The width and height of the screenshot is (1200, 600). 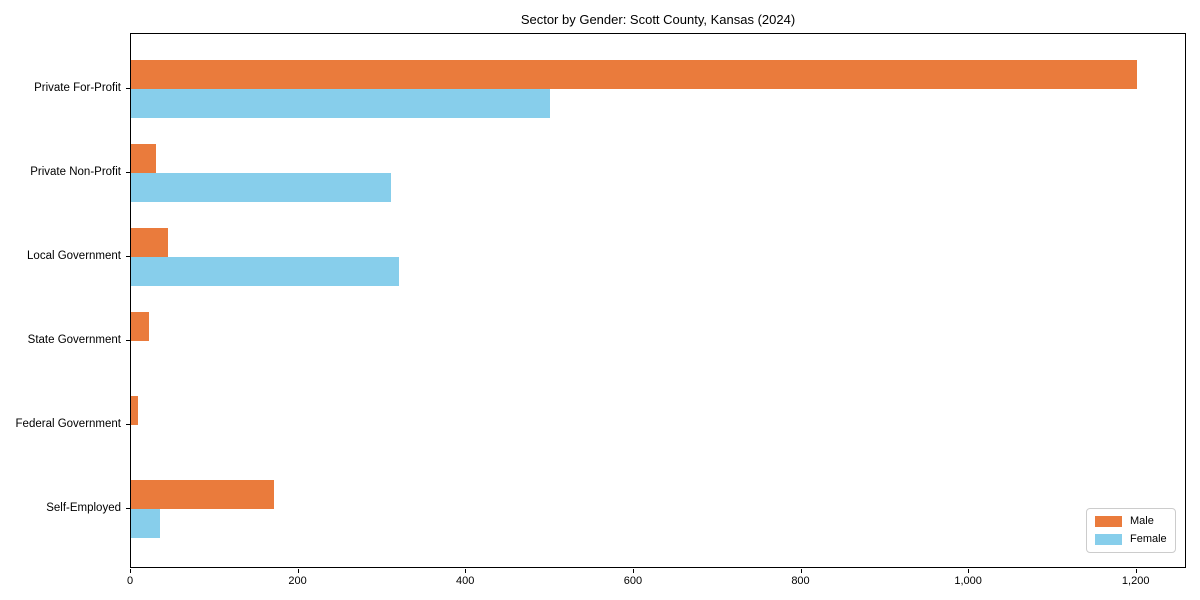 What do you see at coordinates (68, 424) in the screenshot?
I see `y-tick-label: Federal Government` at bounding box center [68, 424].